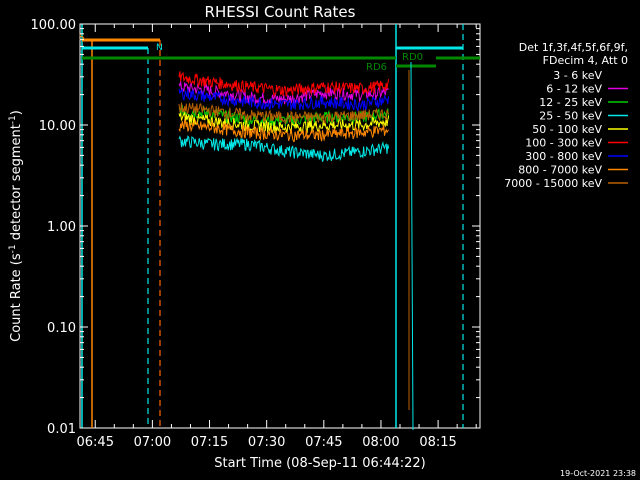  Describe the element at coordinates (13, 248) in the screenshot. I see `y-axis-label-sup1: -1` at that location.